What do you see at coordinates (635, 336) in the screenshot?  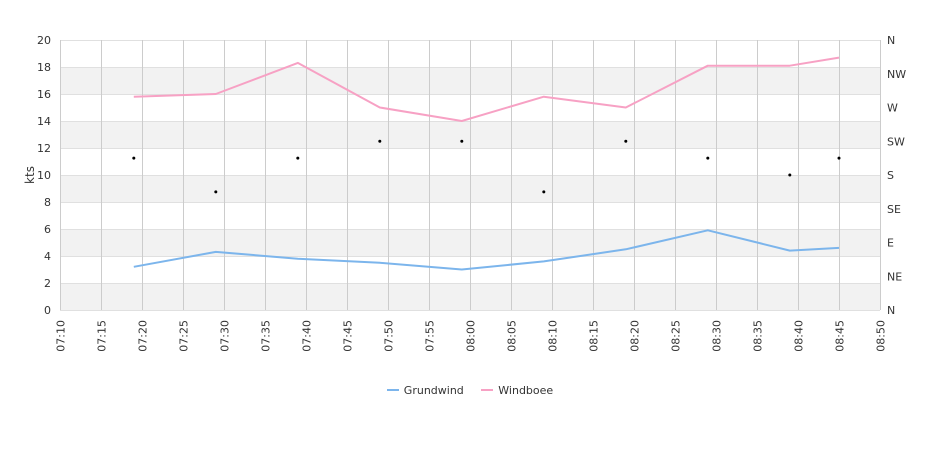 I see `x-tick-label: 08:20` at bounding box center [635, 336].